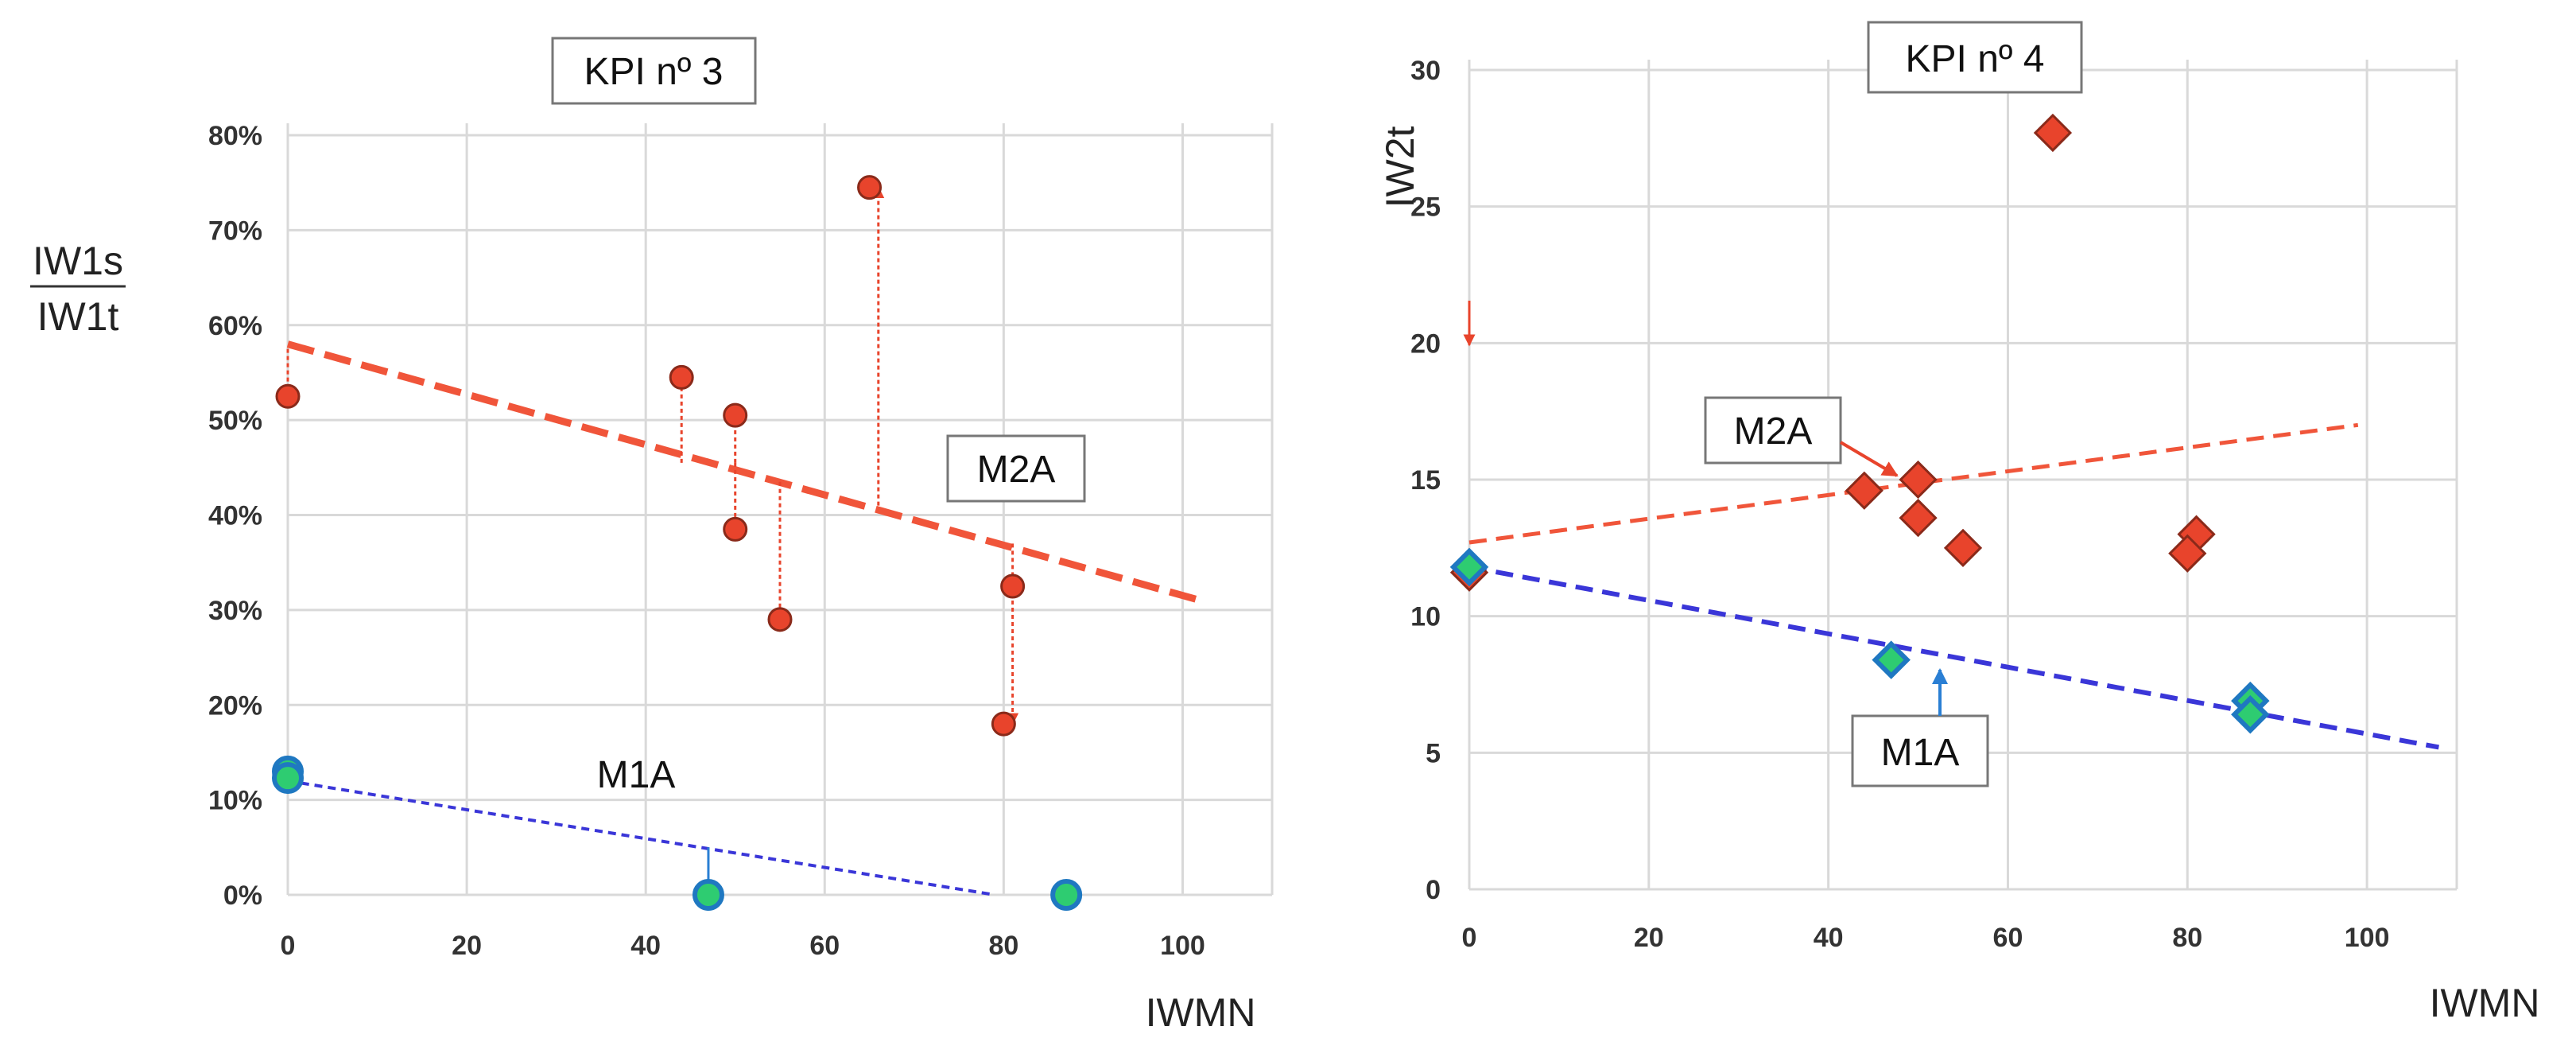 This screenshot has width=2576, height=1042. I want to click on kpi4-m1a-label-box: M1A, so click(1920, 750).